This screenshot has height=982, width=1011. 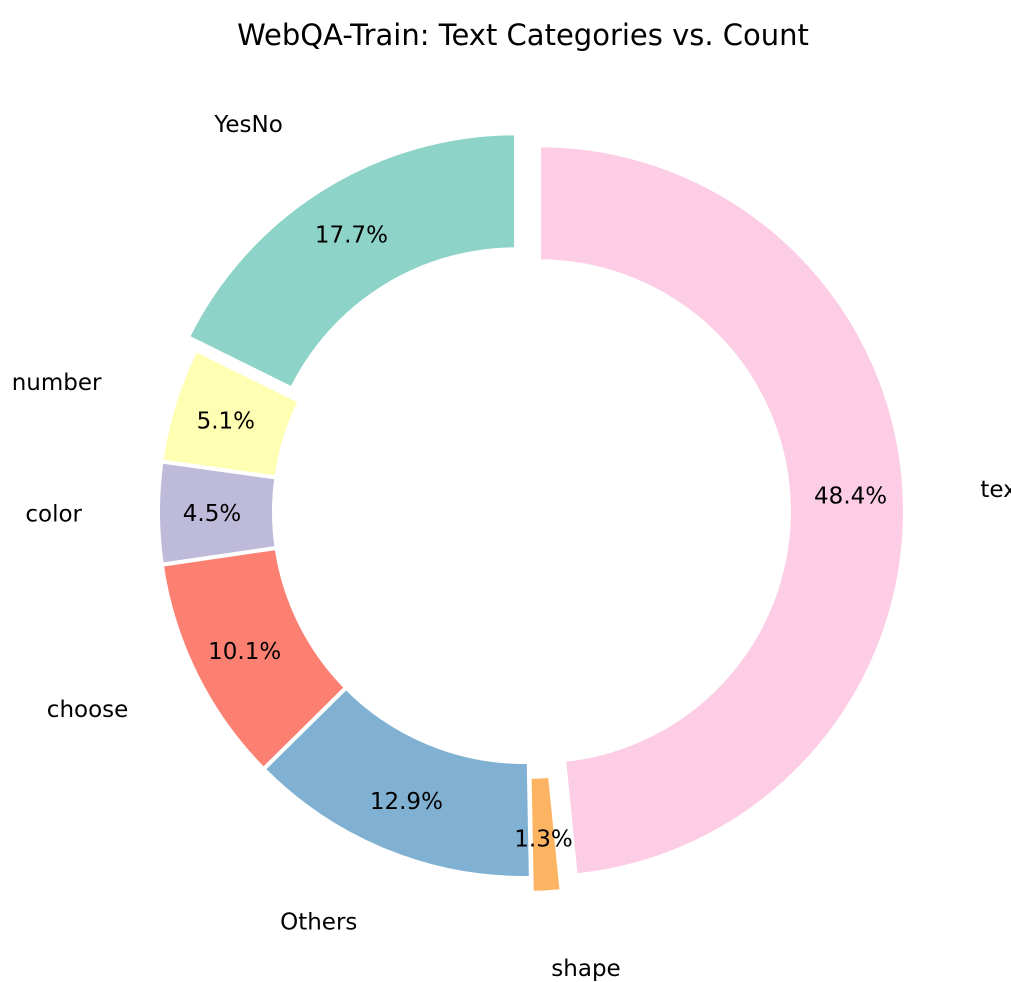 I want to click on pct-number: 5.1%, so click(x=226, y=421).